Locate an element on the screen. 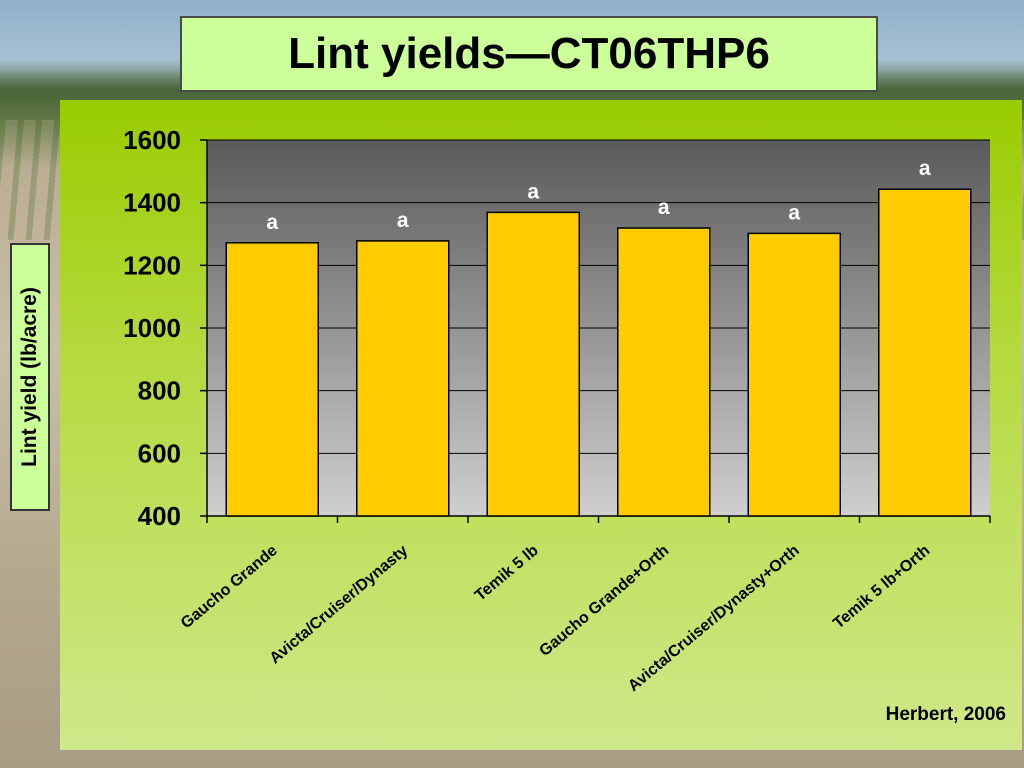 This screenshot has width=1024, height=768. title-box: Lint yields—CT06THP6 is located at coordinates (529, 54).